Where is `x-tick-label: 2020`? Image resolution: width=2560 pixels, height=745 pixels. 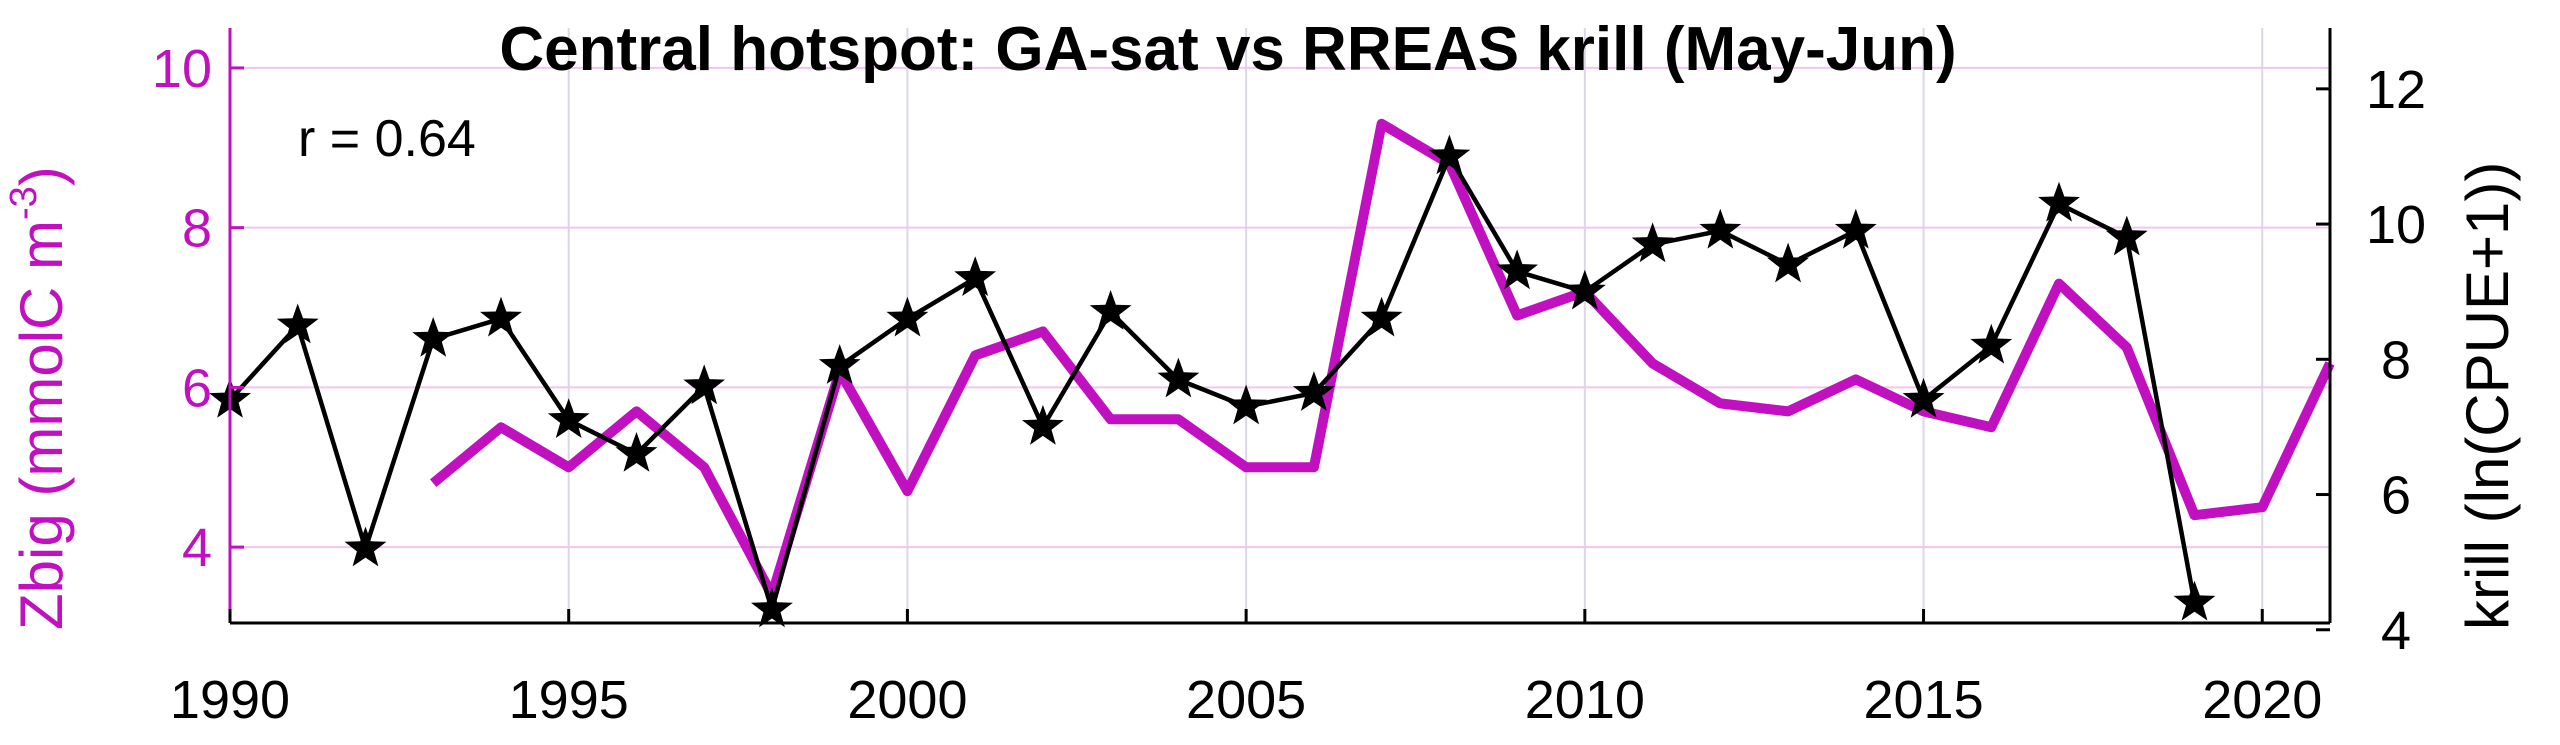
x-tick-label: 2020 is located at coordinates (2262, 700).